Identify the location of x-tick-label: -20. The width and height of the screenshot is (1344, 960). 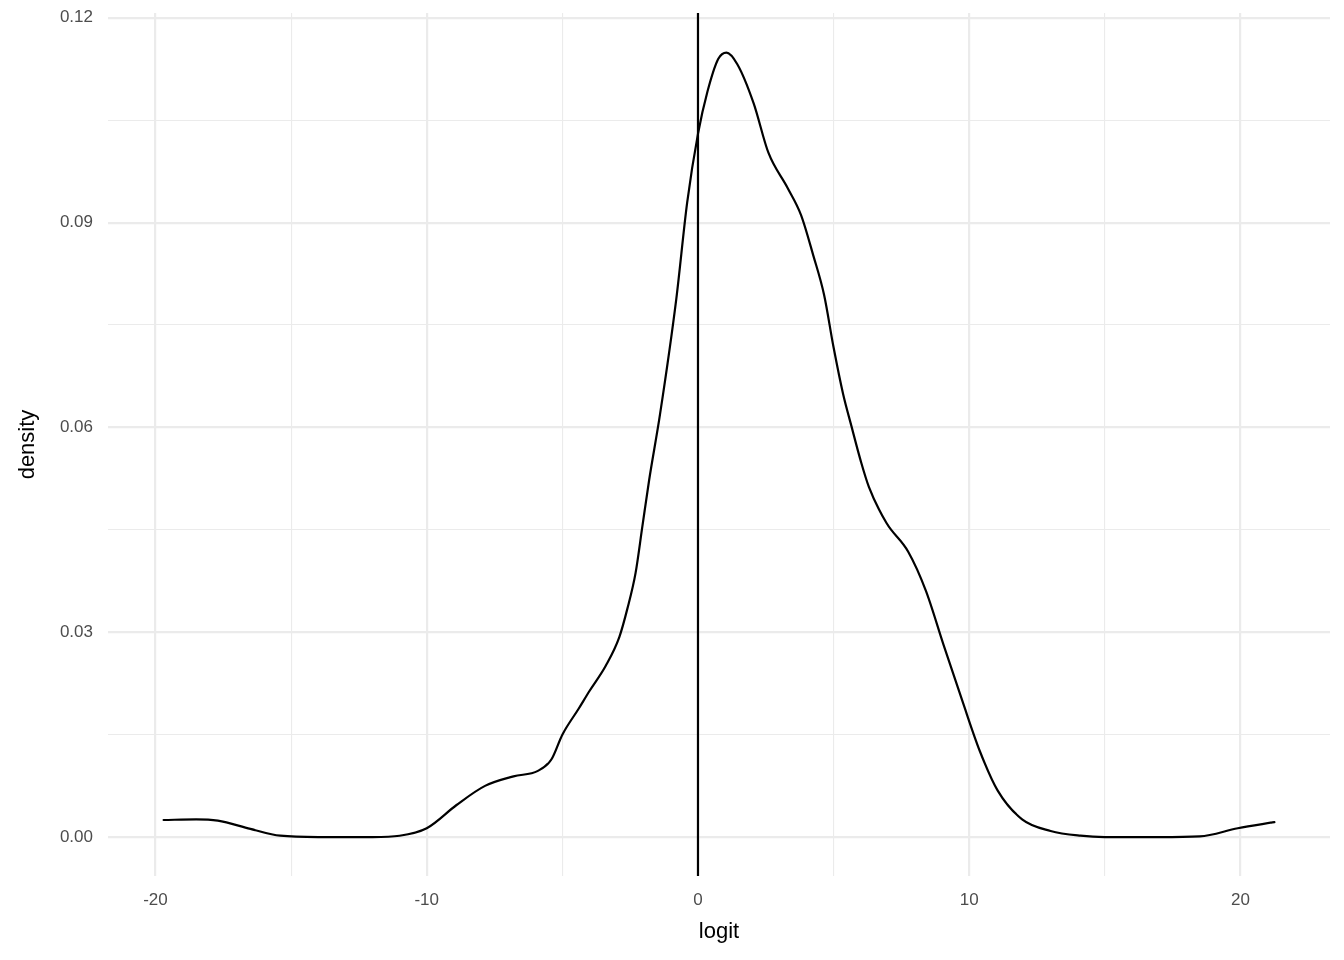
(155, 899).